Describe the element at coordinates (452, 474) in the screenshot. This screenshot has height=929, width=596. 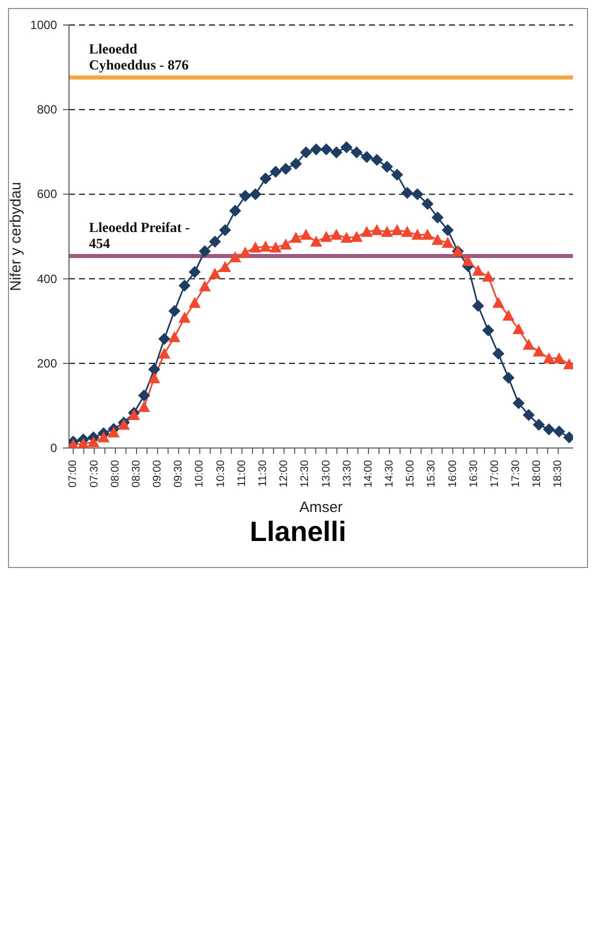
I see `x-tick-label: 16:00` at that location.